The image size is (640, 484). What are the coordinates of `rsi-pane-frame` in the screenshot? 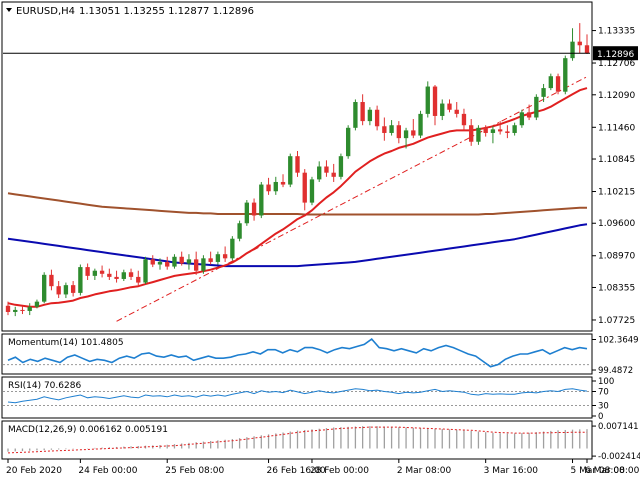 It's located at (297, 397).